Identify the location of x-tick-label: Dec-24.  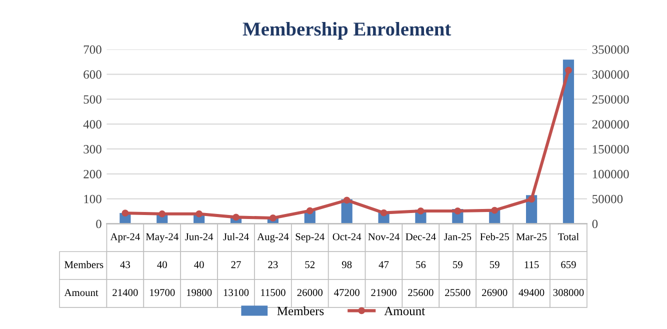
(421, 236).